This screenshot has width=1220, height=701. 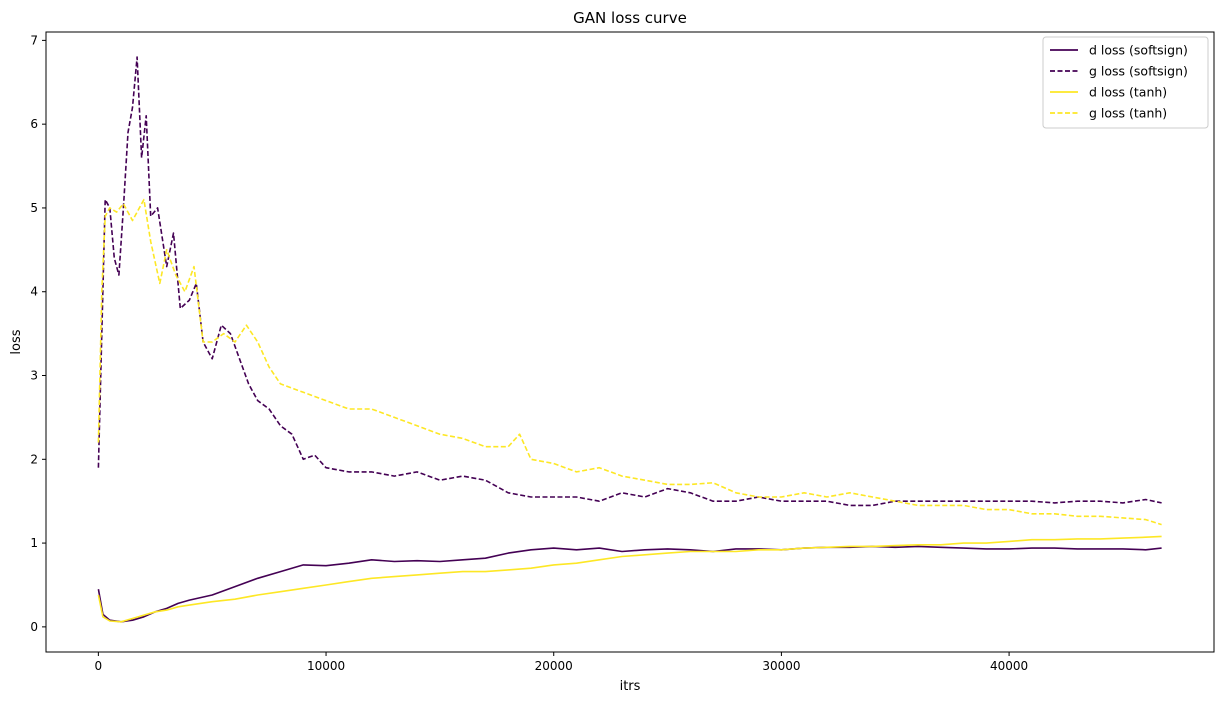 I want to click on legend-label-3: g loss (tanh), so click(x=1128, y=113).